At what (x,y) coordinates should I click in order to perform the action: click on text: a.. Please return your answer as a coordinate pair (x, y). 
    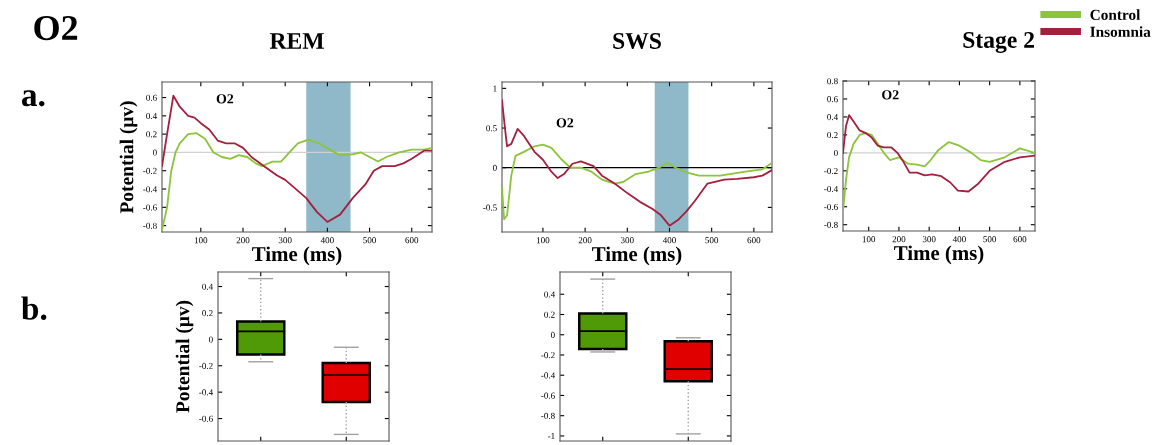
    Looking at the image, I should click on (33, 98).